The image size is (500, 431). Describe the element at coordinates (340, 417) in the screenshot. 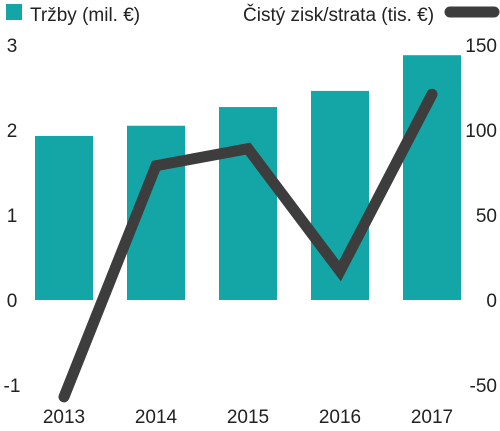

I see `x-tick-label: 2016` at that location.